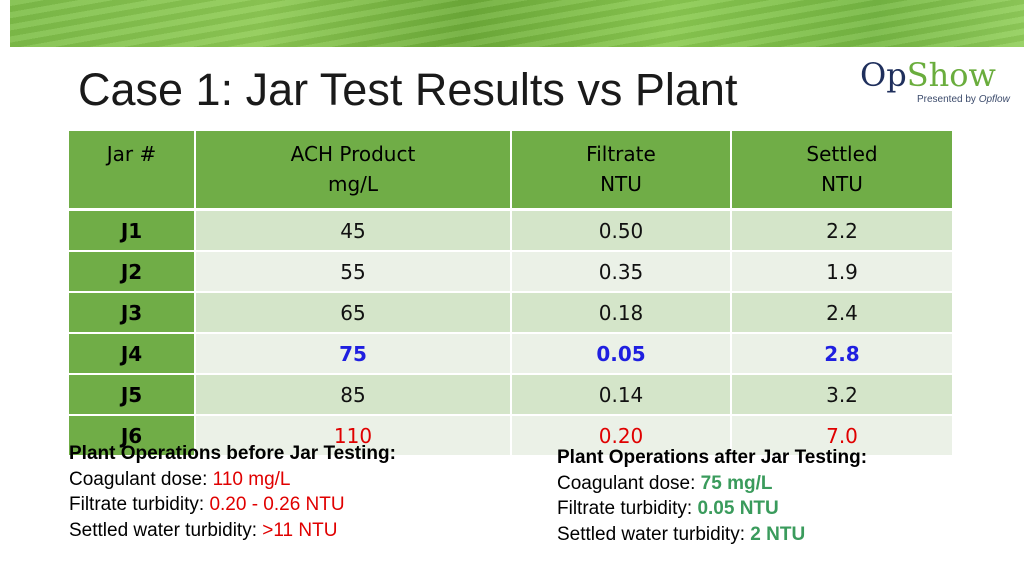 This screenshot has width=1024, height=575. I want to click on after-settled-label: Settled water turbidity:, so click(654, 534).